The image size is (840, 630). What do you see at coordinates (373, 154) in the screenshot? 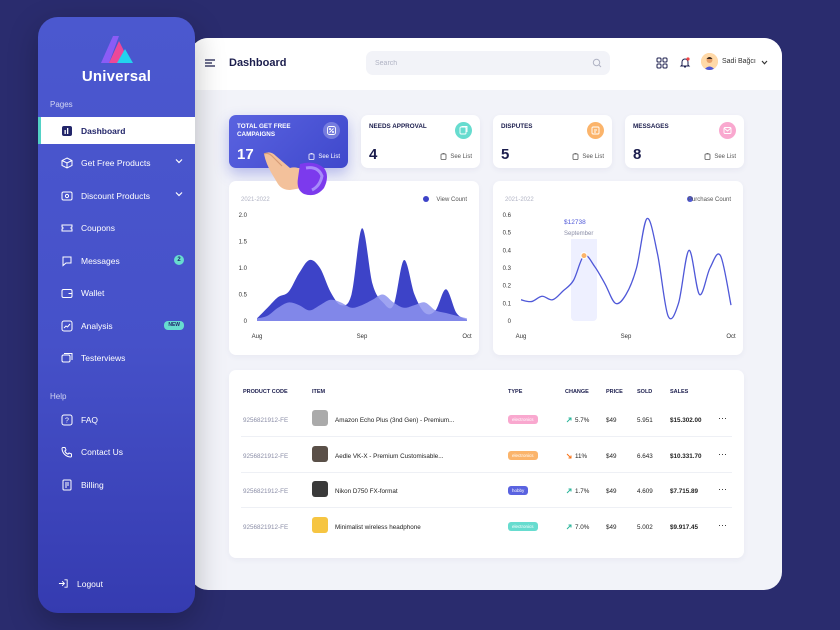
I see `stat-value: 4` at bounding box center [373, 154].